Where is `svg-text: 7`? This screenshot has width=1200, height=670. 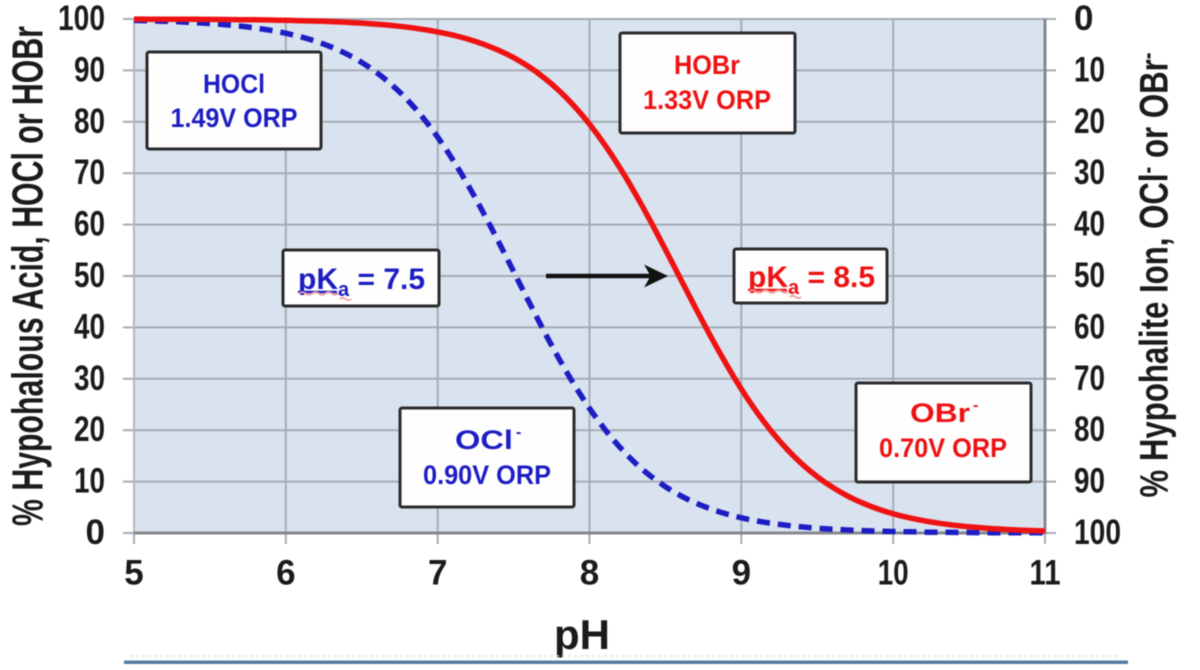 svg-text: 7 is located at coordinates (437, 573).